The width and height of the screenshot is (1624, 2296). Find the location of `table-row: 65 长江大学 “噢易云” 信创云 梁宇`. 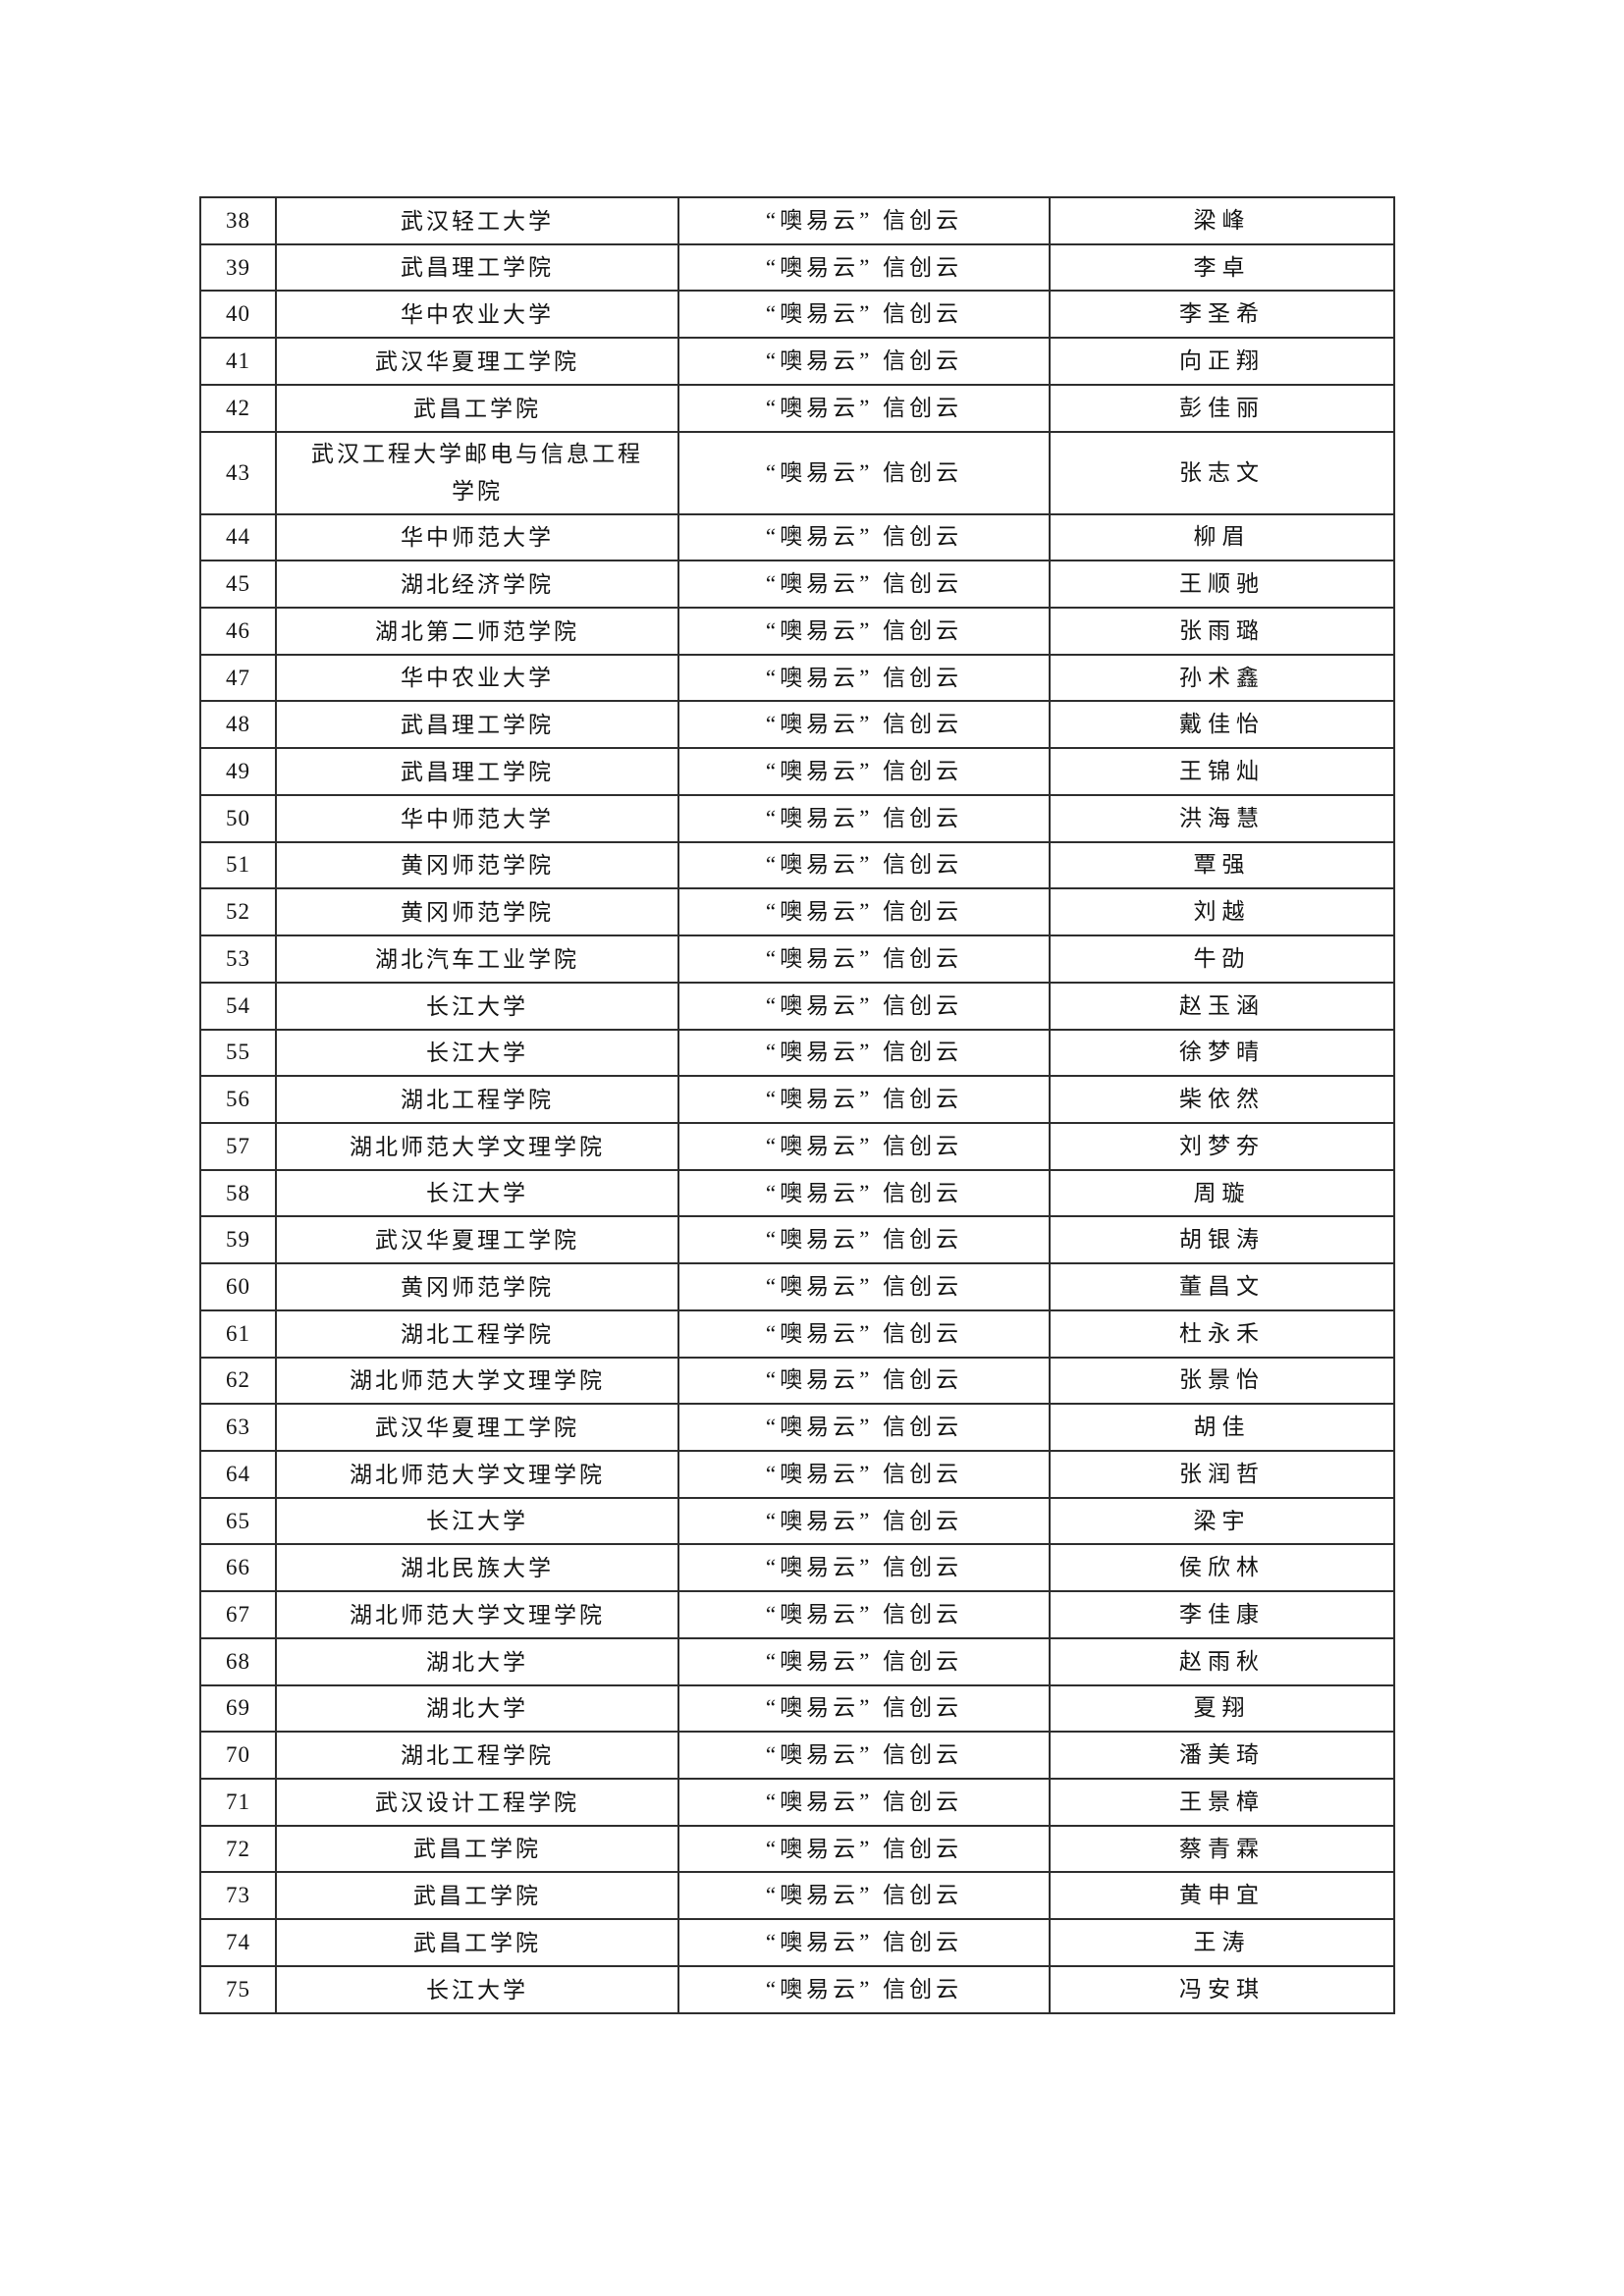

table-row: 65 长江大学 “噢易云” 信创云 梁宇 is located at coordinates (797, 1521).